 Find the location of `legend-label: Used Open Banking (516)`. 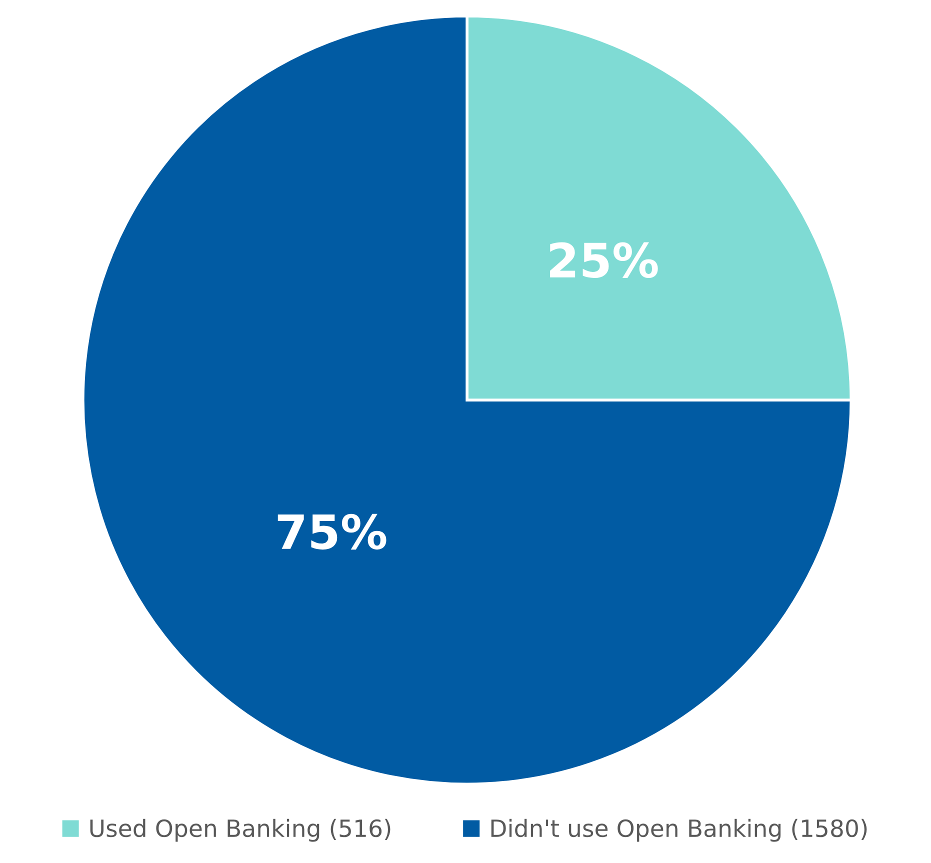

legend-label: Used Open Banking (516) is located at coordinates (240, 830).